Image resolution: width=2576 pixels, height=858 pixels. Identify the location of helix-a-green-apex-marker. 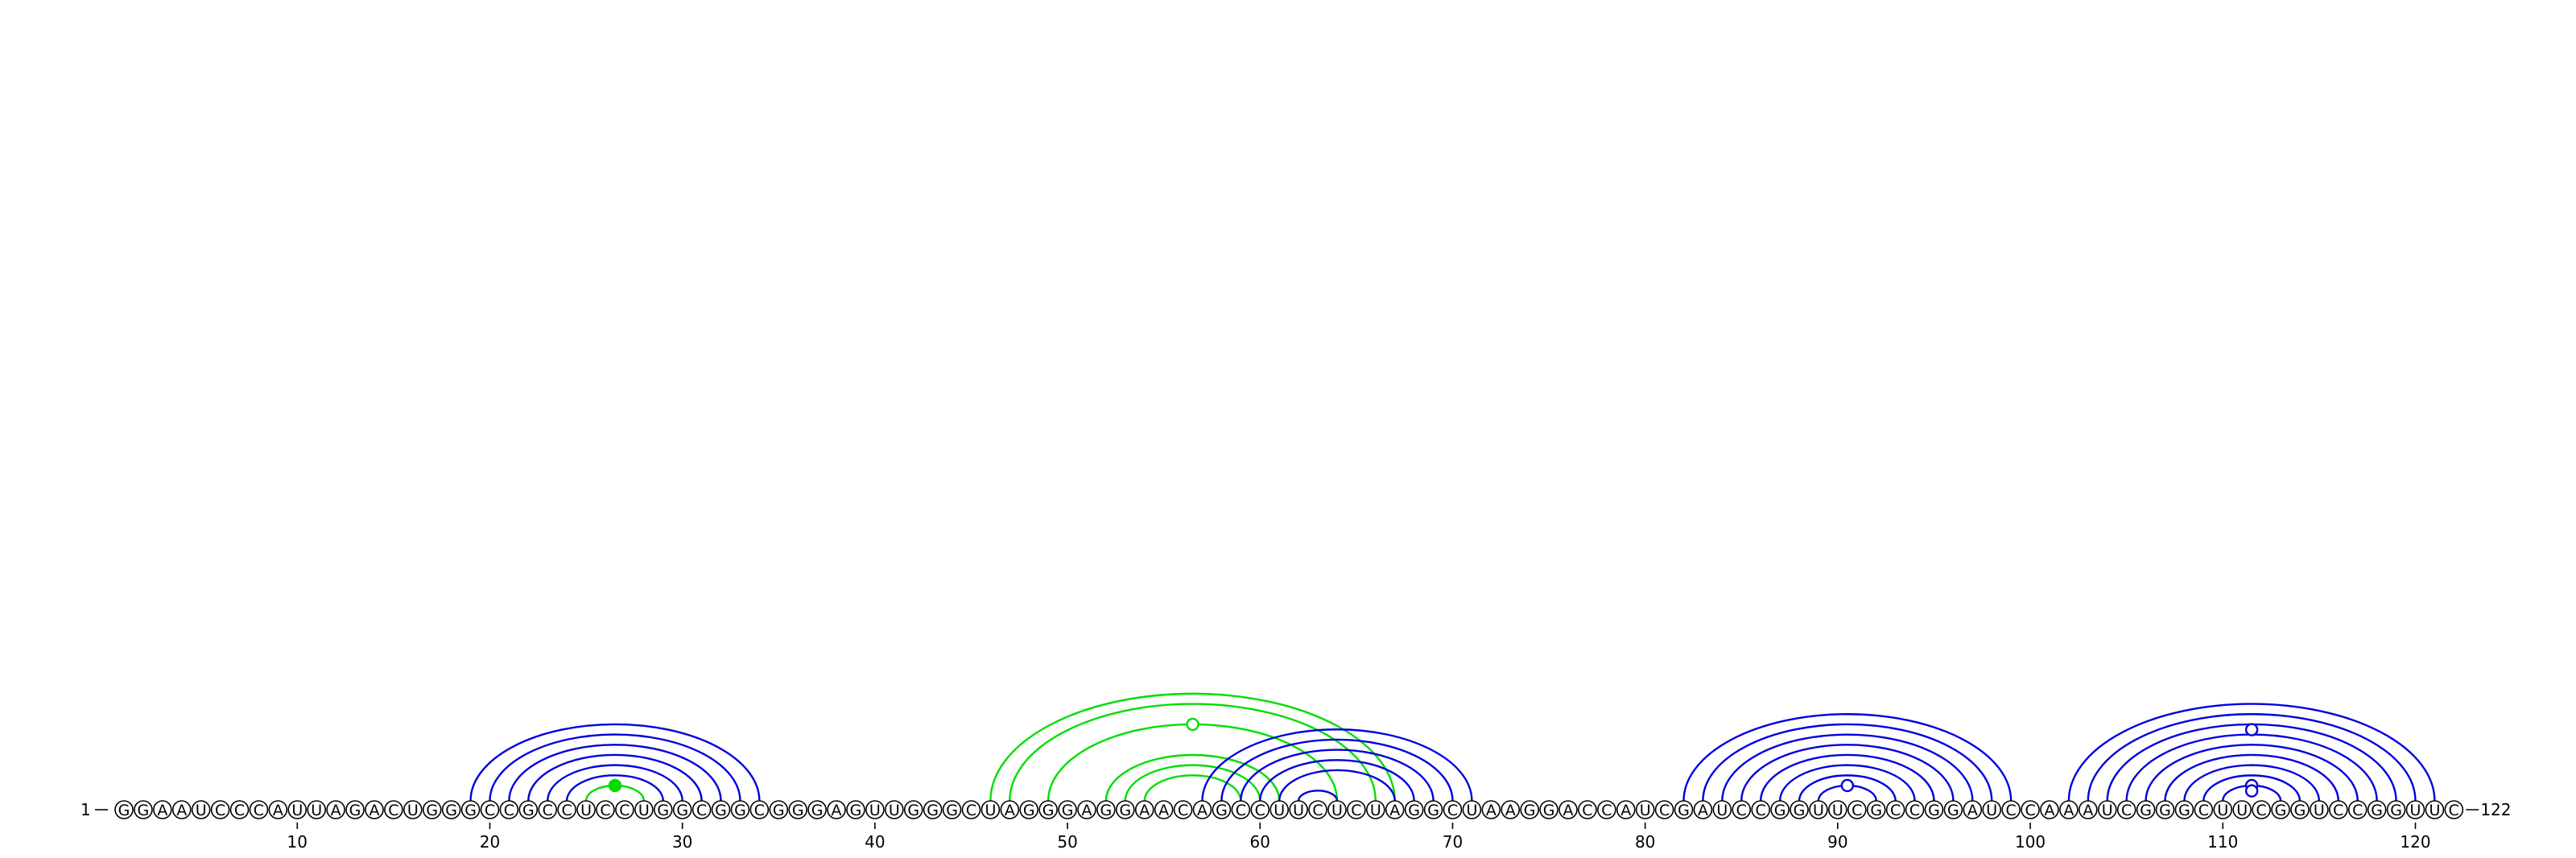
(615, 785).